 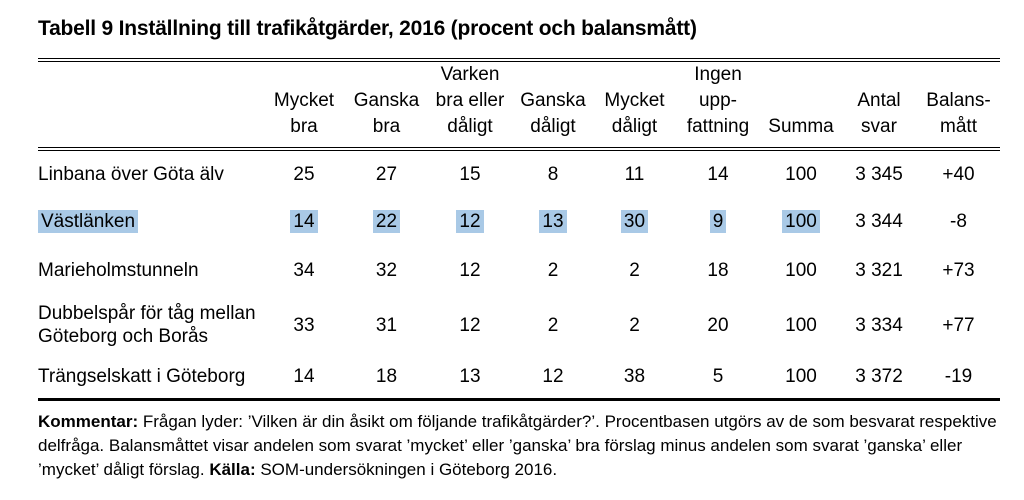 I want to click on row-label: Västlänken, so click(x=150, y=221).